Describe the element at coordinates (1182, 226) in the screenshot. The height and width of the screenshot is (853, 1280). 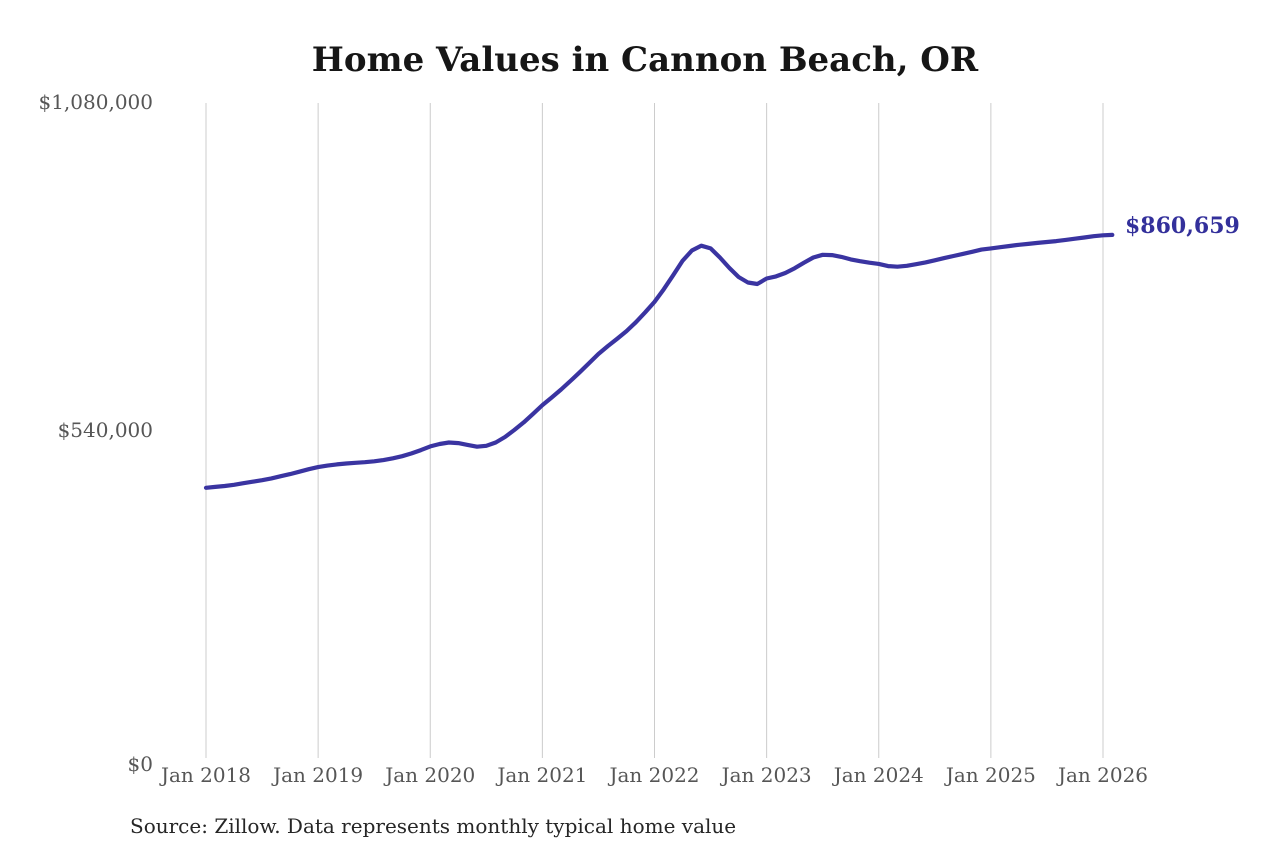
I see `end-value-label: $860,659` at that location.